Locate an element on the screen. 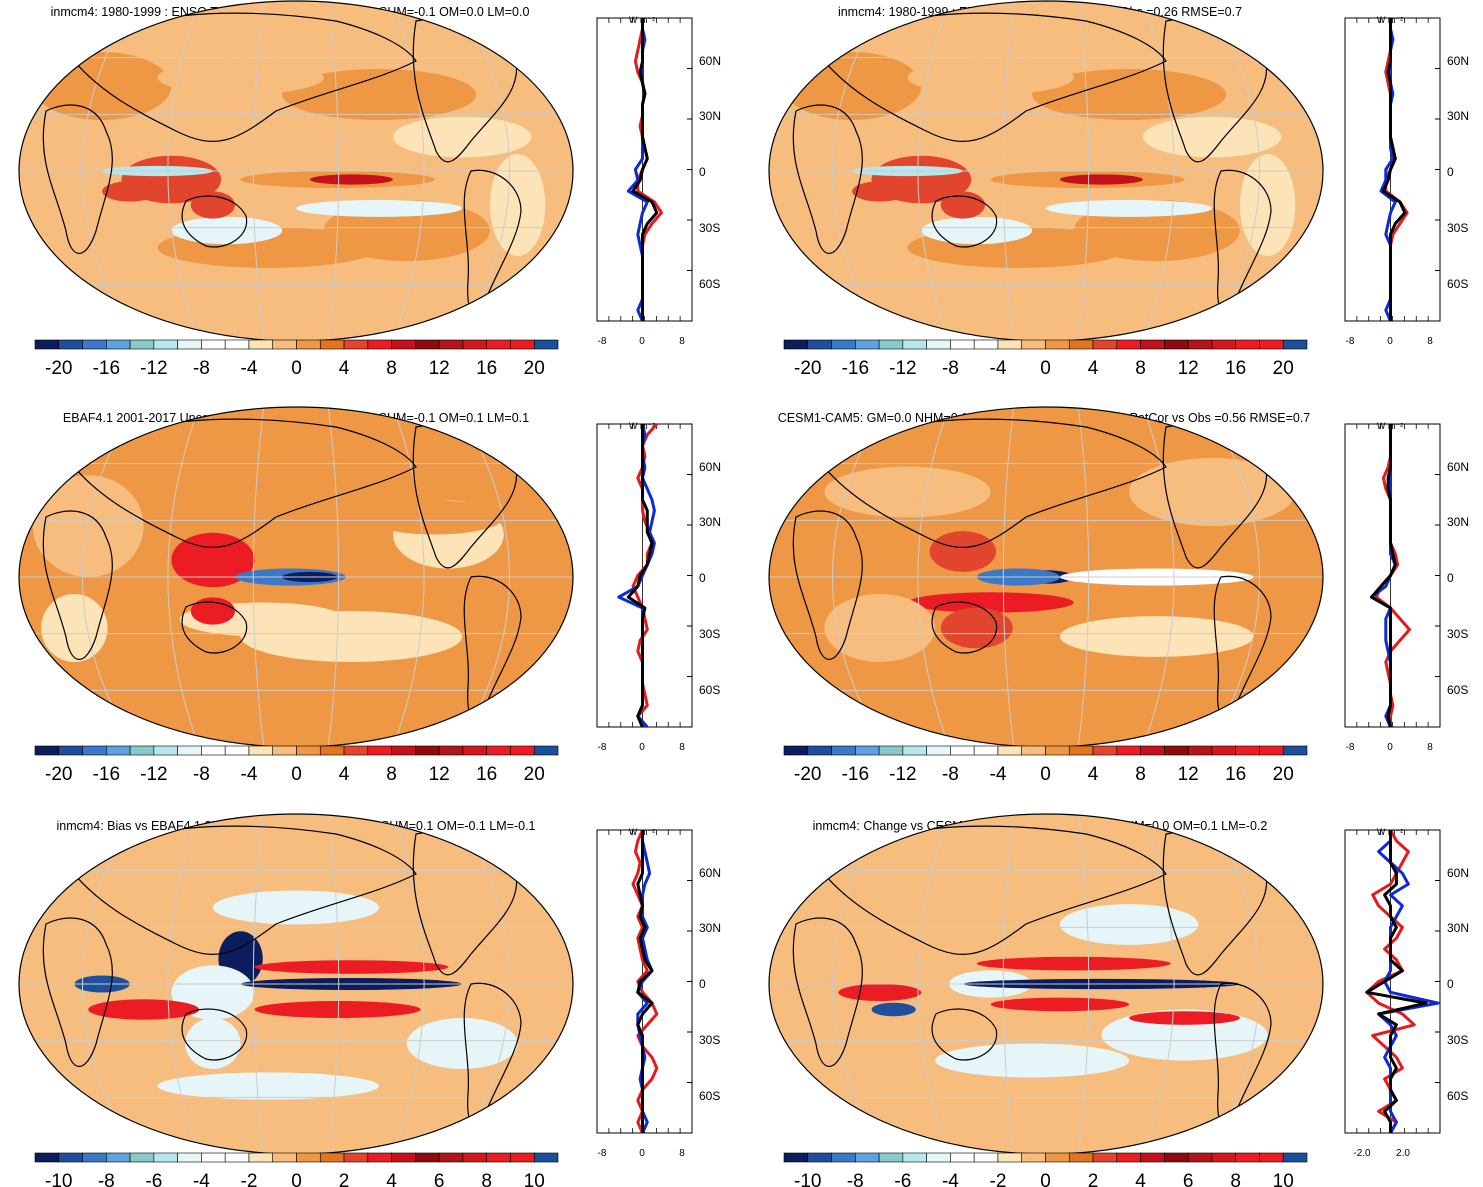 The height and width of the screenshot is (1187, 1483). colorbar: -20 -16 -12 -8 -4 0 4 8 12 16 20 is located at coordinates (1045, 359).